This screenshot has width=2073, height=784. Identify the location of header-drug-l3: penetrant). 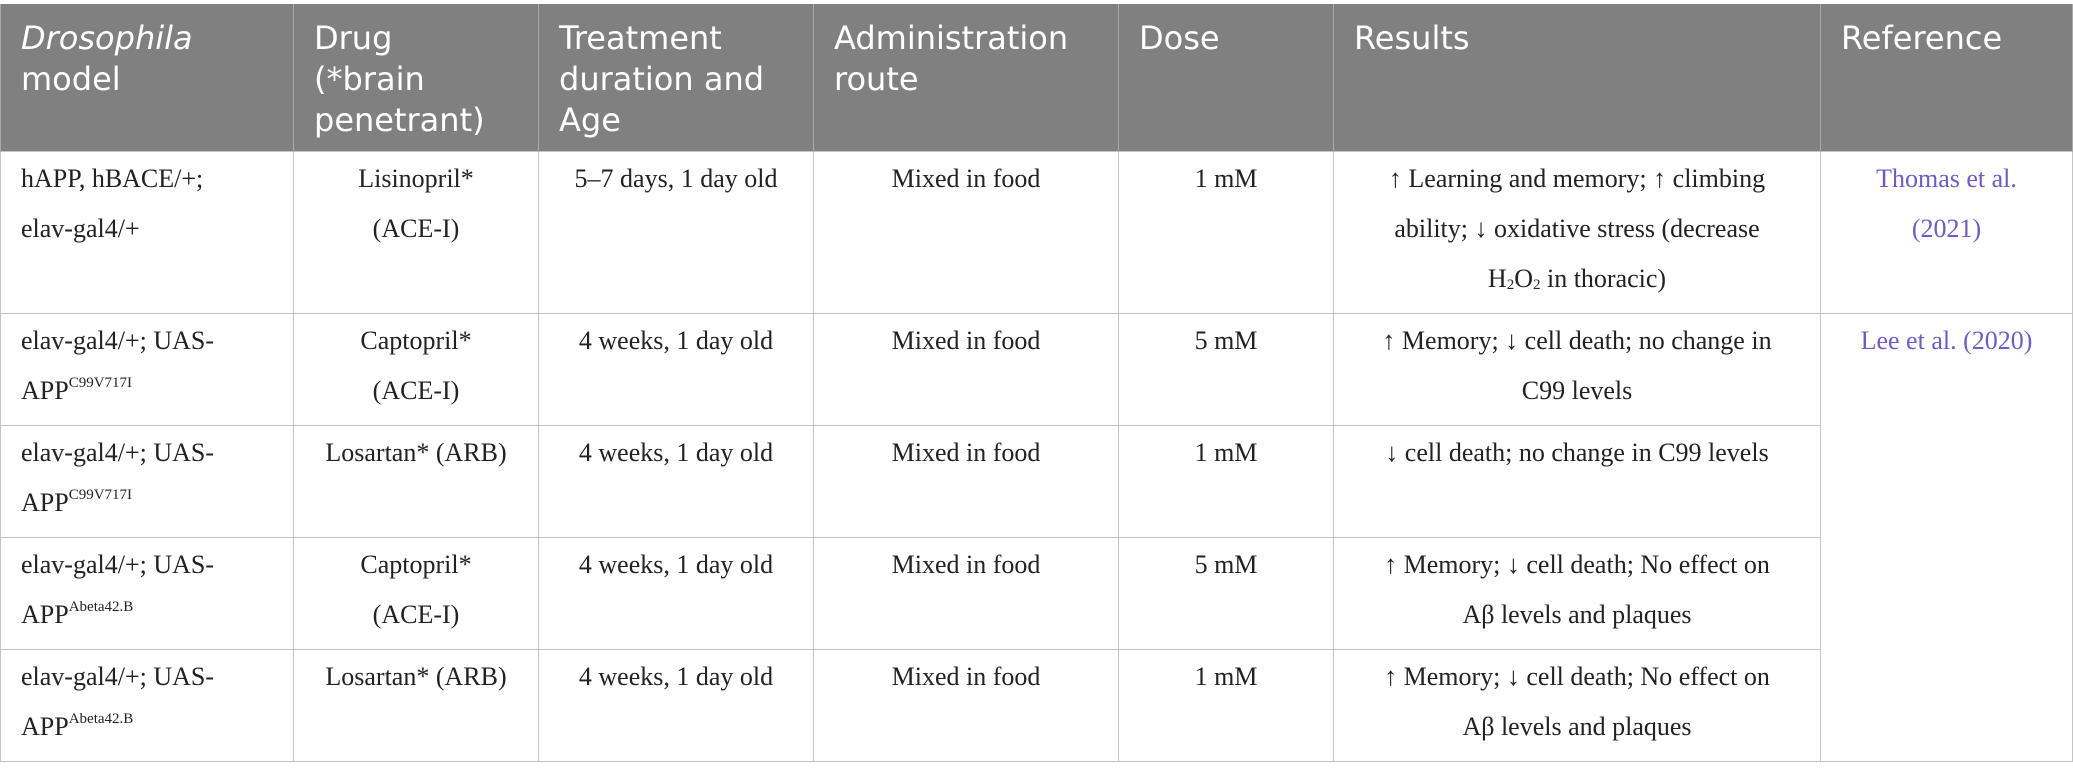
(399, 120).